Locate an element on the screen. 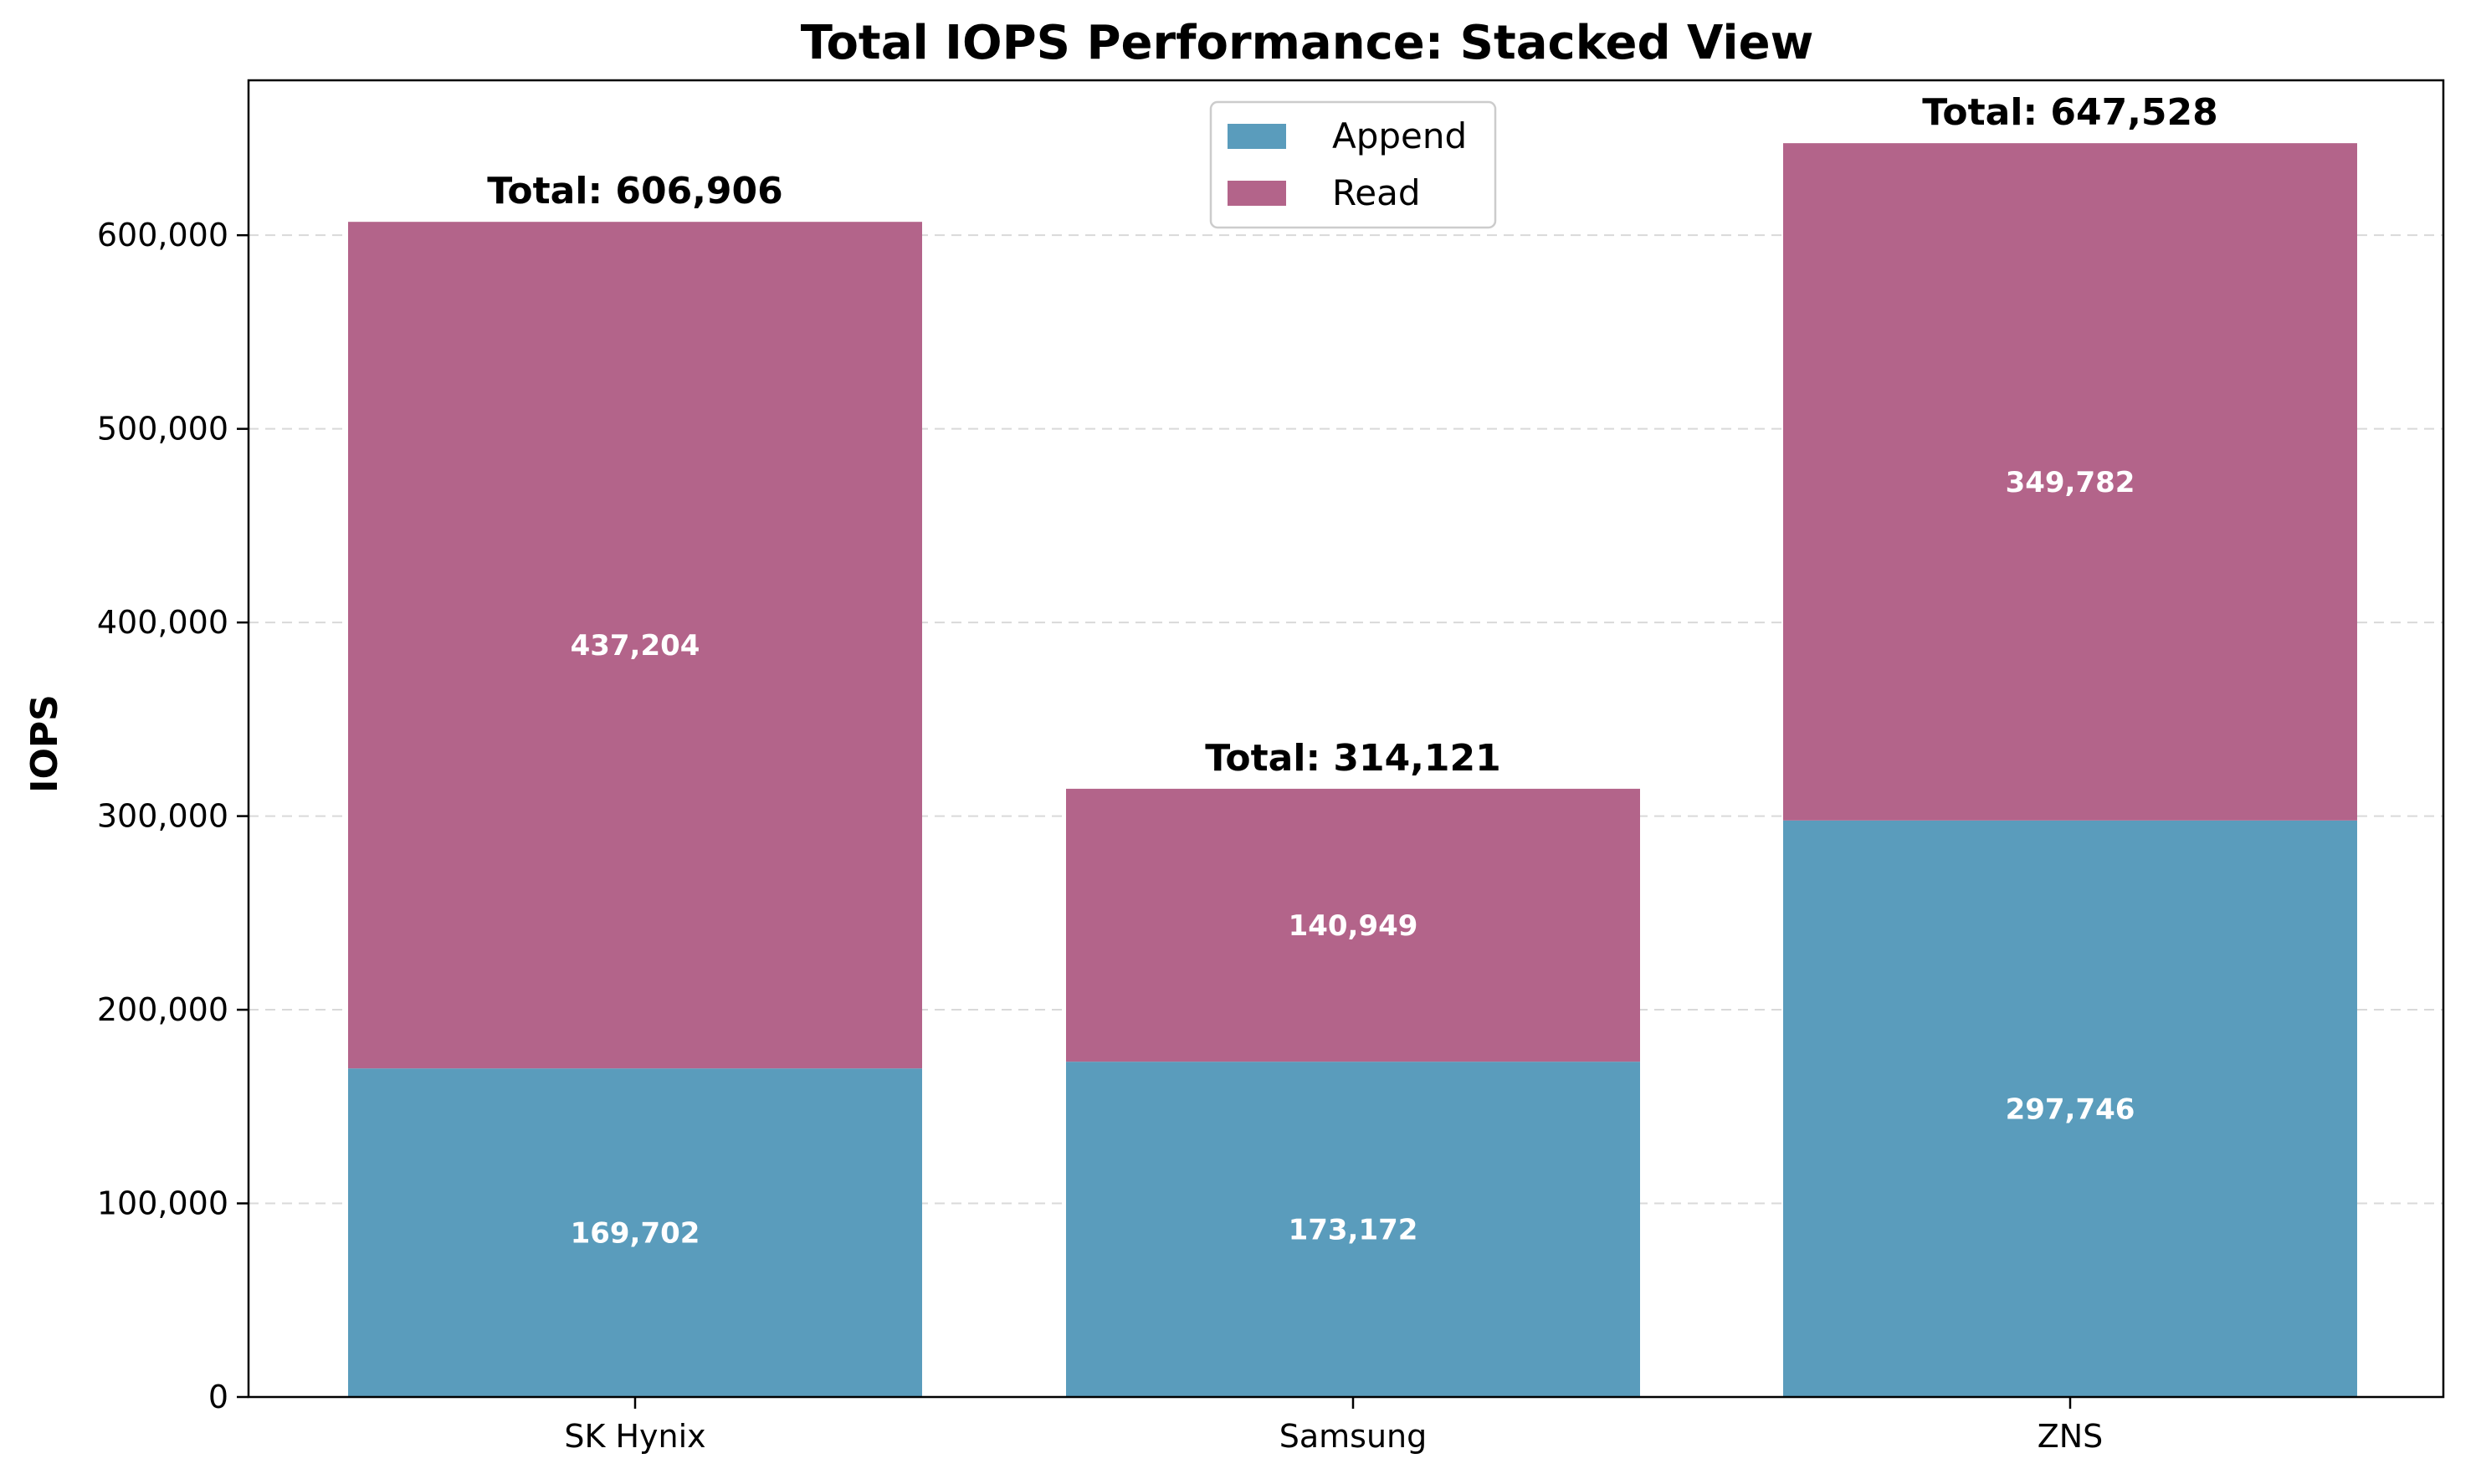  legend-swatch-append is located at coordinates (1257, 136).